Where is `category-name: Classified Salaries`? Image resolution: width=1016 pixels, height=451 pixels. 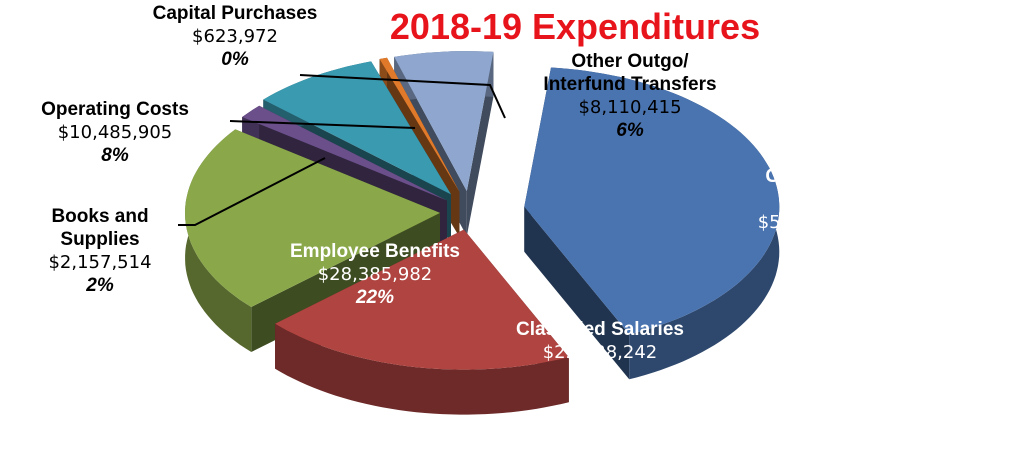
category-name: Classified Salaries is located at coordinates (600, 329).